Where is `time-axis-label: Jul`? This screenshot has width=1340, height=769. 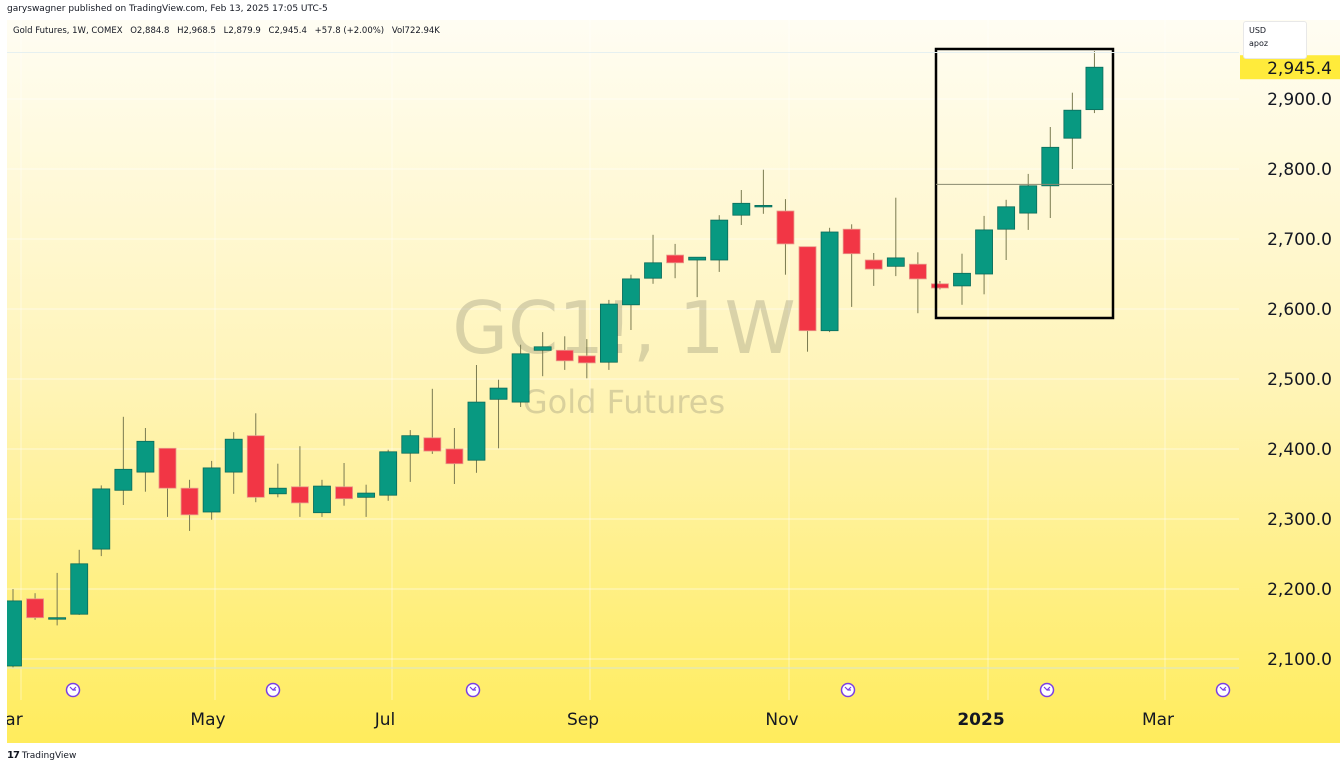
time-axis-label: Jul is located at coordinates (385, 720).